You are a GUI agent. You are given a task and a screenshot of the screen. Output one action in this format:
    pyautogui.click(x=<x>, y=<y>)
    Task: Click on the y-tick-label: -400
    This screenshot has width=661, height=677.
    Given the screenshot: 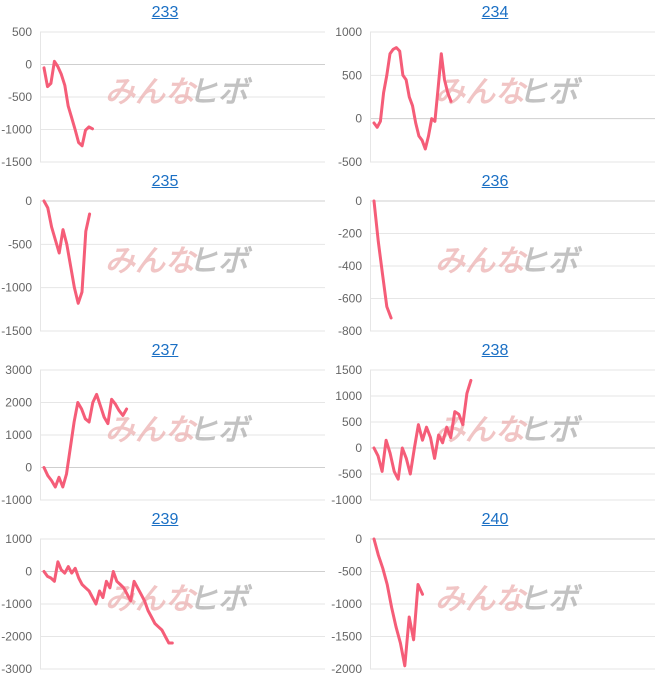 What is the action you would take?
    pyautogui.click(x=350, y=266)
    